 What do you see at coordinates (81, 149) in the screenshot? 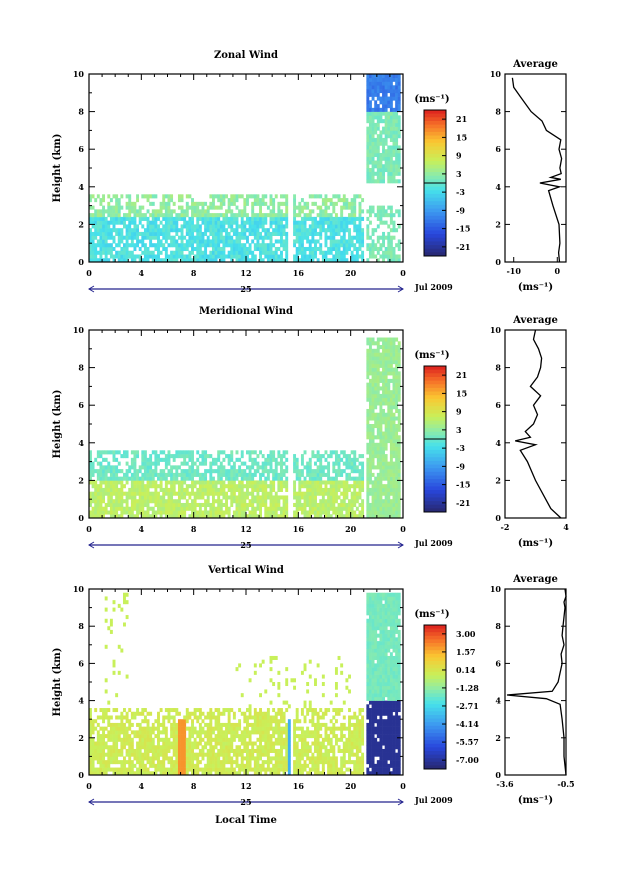
I see `y-tick-label: 6` at bounding box center [81, 149].